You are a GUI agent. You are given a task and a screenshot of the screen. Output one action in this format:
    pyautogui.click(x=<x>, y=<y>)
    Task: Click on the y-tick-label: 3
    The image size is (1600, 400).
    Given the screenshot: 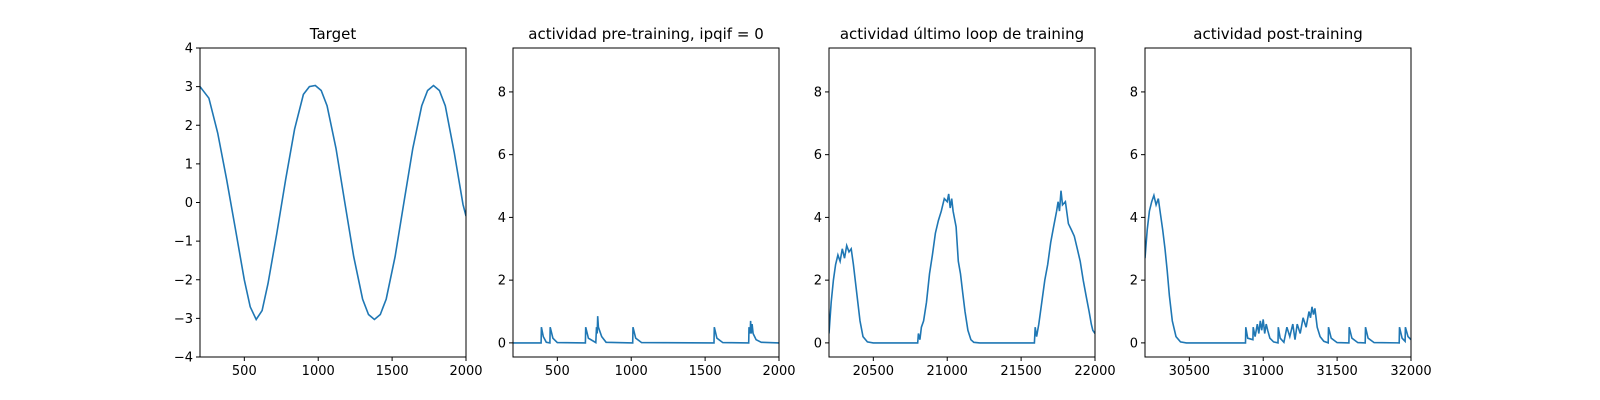 What is the action you would take?
    pyautogui.click(x=189, y=87)
    